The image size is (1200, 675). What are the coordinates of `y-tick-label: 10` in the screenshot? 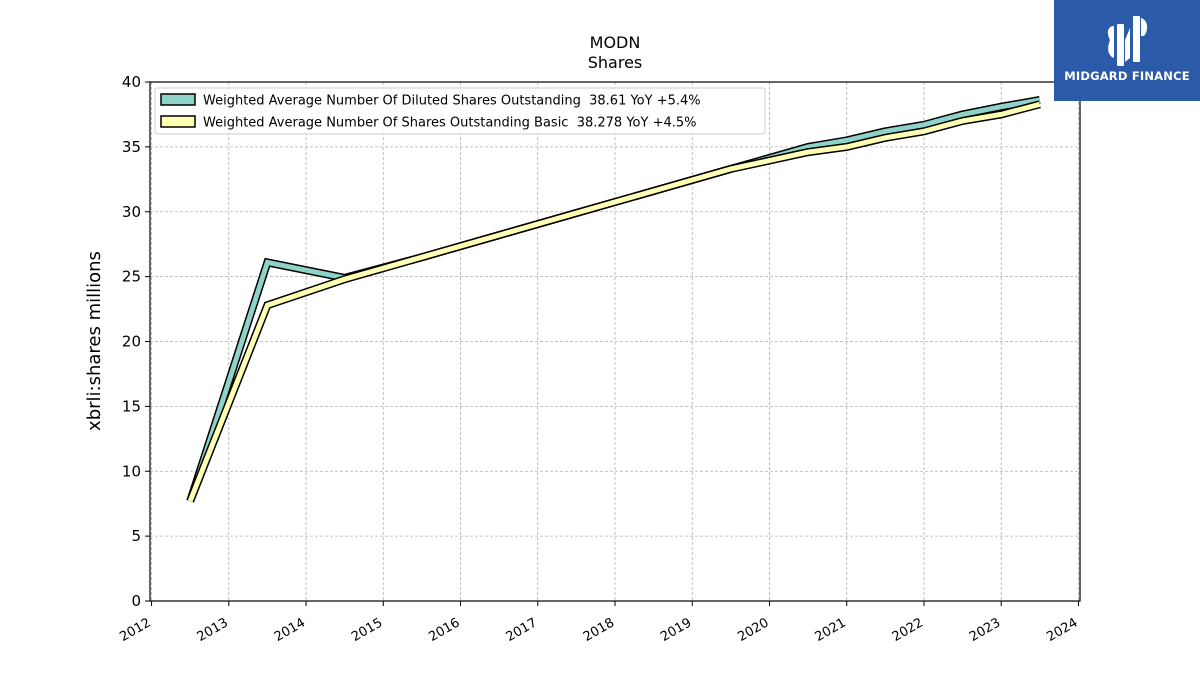 It's located at (131, 471).